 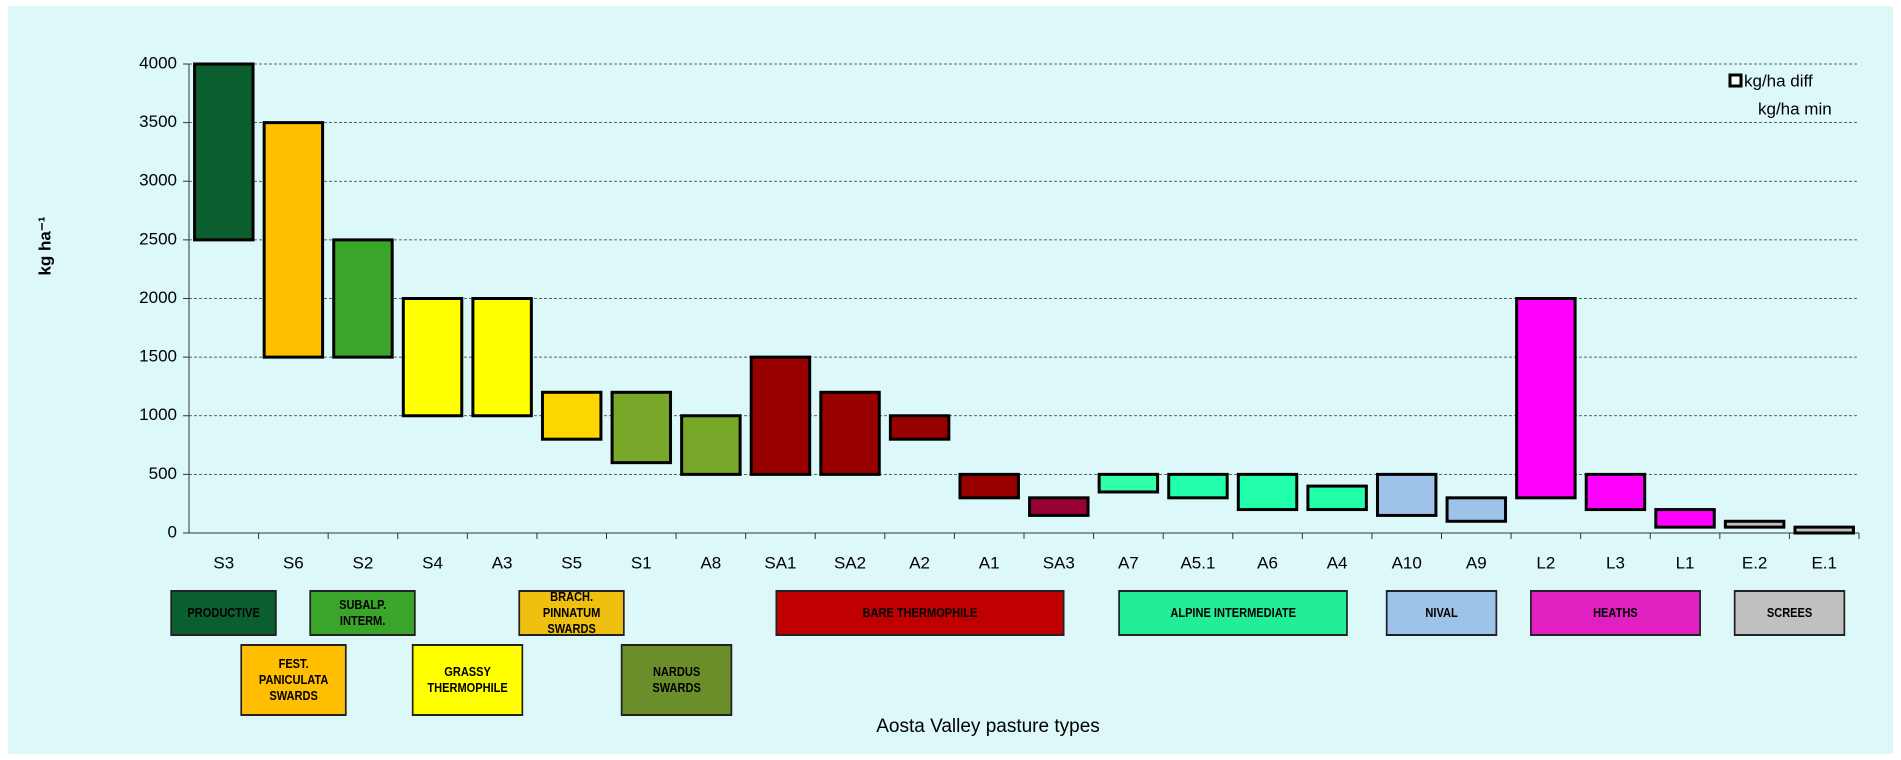 What do you see at coordinates (1795, 108) in the screenshot?
I see `legend-label: kg/ha min` at bounding box center [1795, 108].